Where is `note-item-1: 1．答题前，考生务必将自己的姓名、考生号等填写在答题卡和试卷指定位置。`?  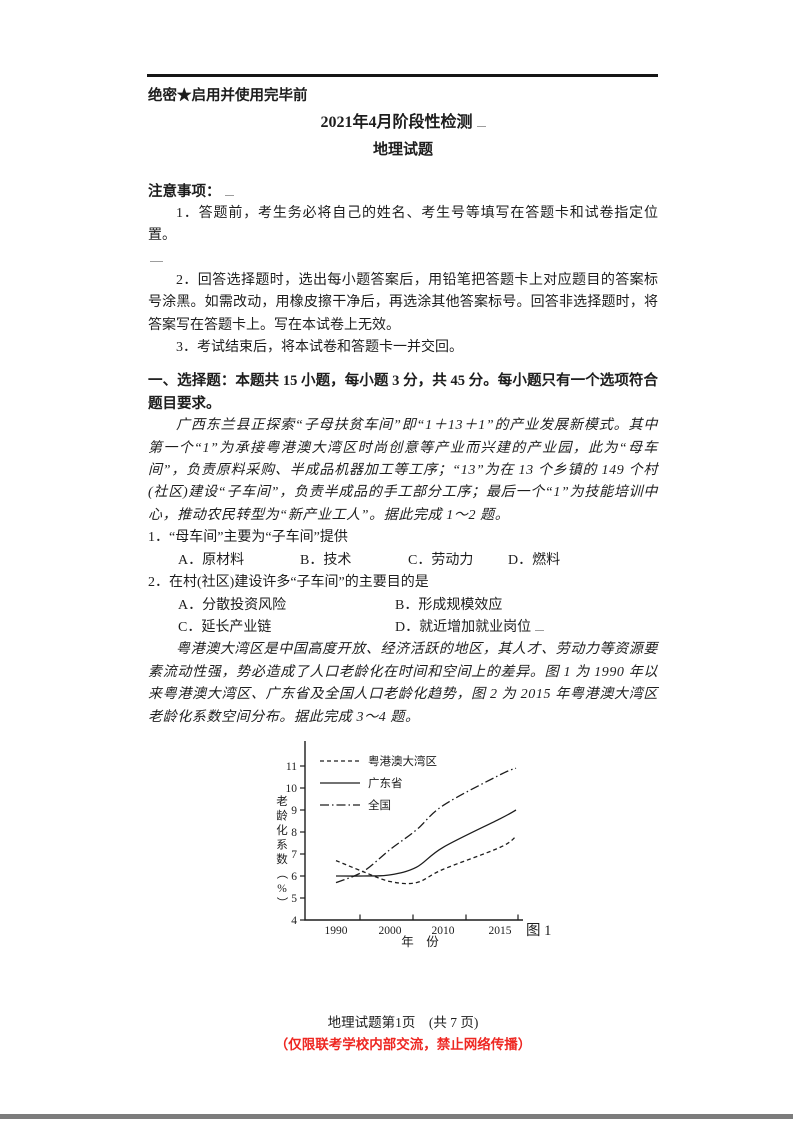 note-item-1: 1．答题前，考生务必将自己的姓名、考生号等填写在答题卡和试卷指定位置。 is located at coordinates (403, 225).